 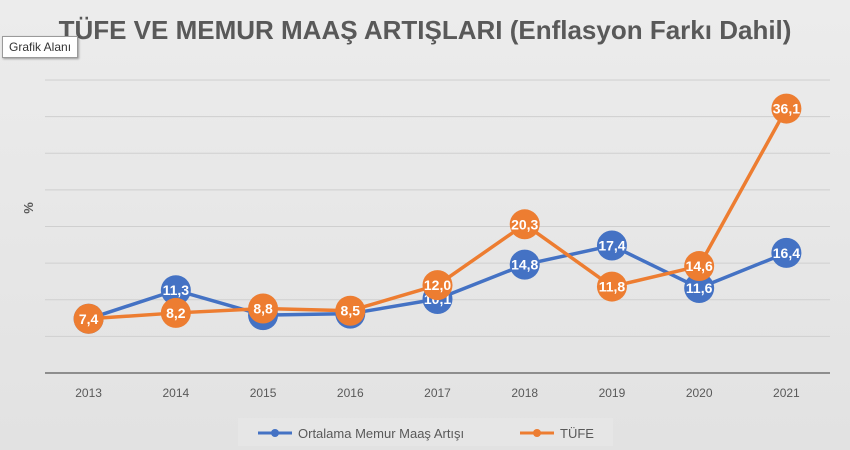 I want to click on data-label: 7,4, so click(x=89, y=319).